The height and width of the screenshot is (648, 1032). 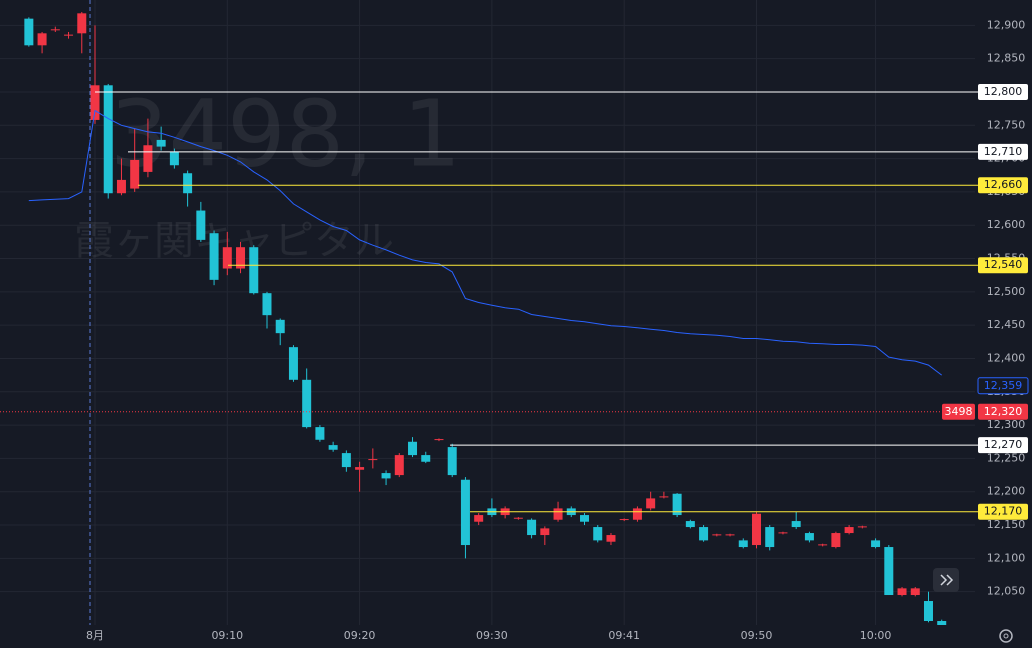 What do you see at coordinates (1006, 524) in the screenshot?
I see `y-tick-label: 12,150` at bounding box center [1006, 524].